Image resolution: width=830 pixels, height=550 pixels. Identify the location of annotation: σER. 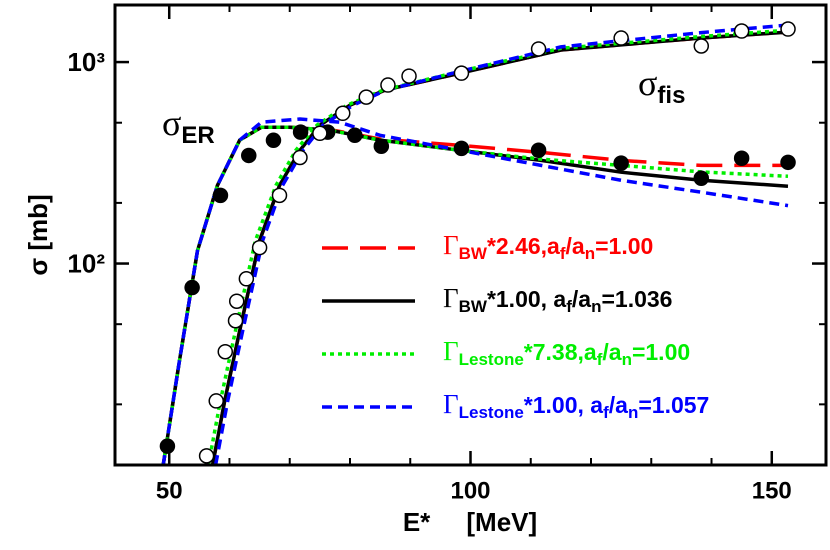
(188, 126).